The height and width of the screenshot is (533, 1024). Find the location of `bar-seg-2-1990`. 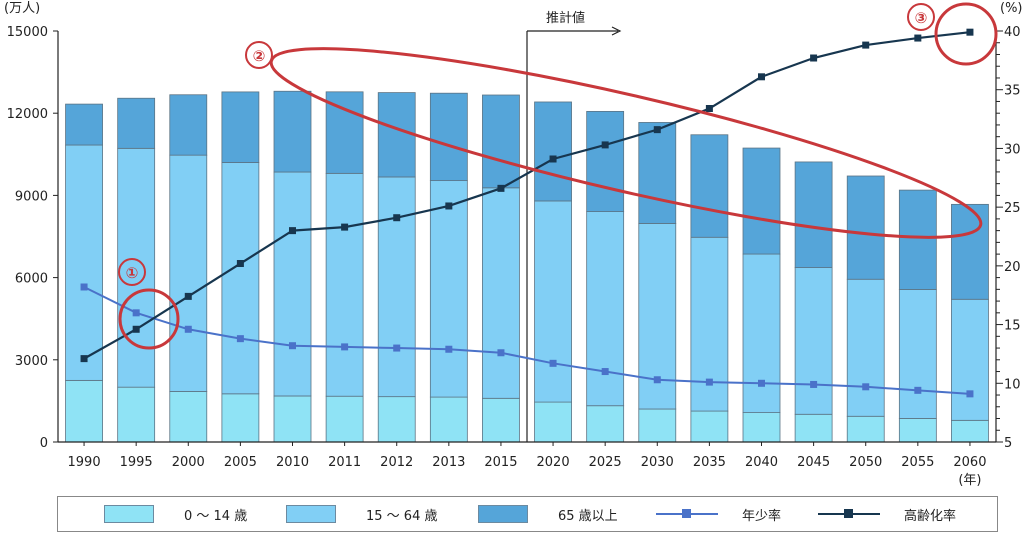

bar-seg-2-1990 is located at coordinates (84, 124).